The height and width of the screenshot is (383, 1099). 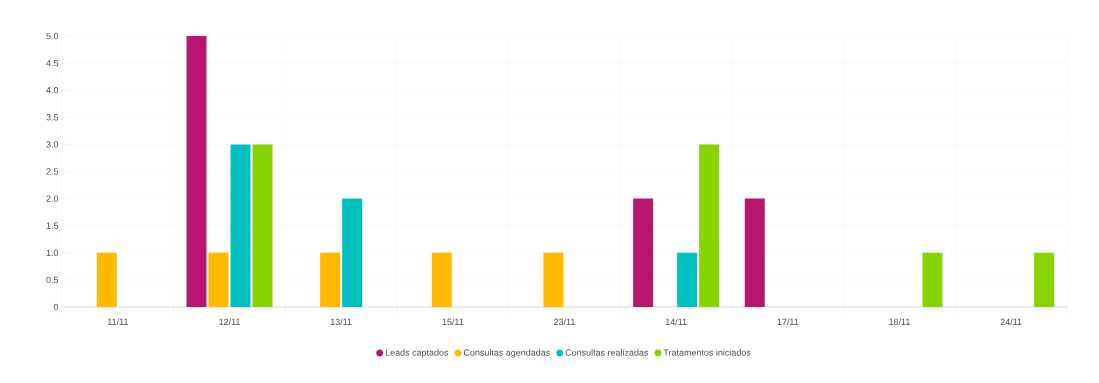 What do you see at coordinates (52, 280) in the screenshot?
I see `y-tick-label: 0.5` at bounding box center [52, 280].